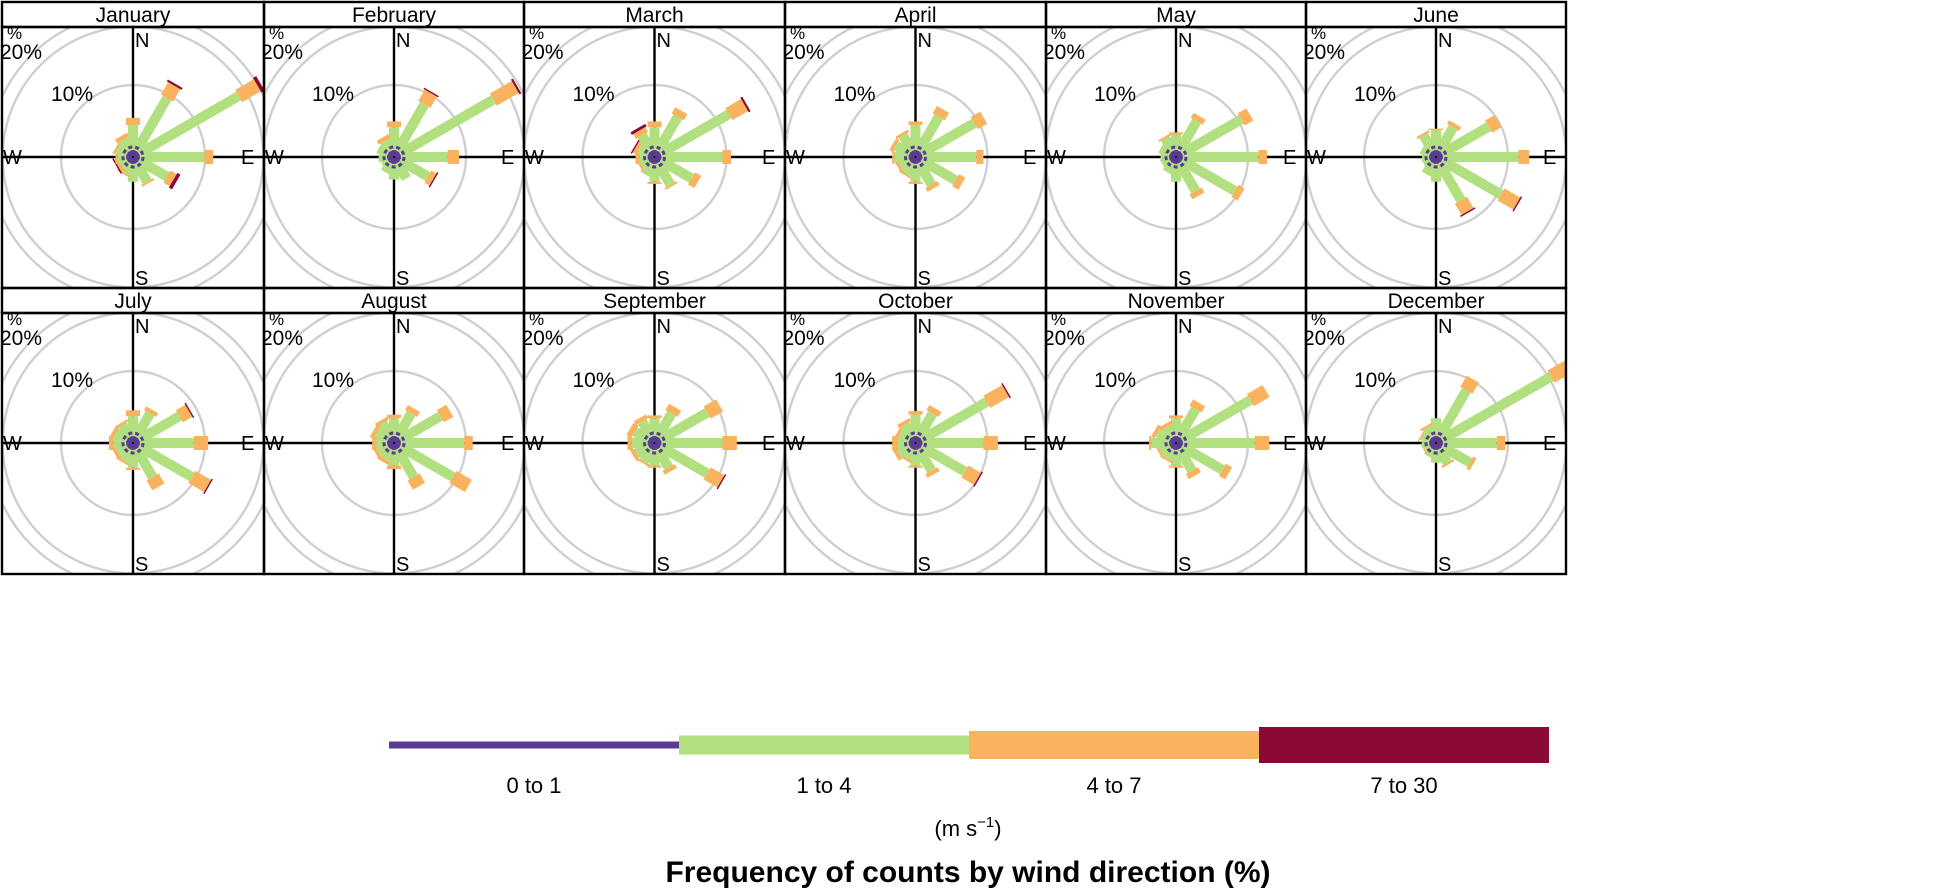 The width and height of the screenshot is (1938, 892). What do you see at coordinates (1471, 177) in the screenshot?
I see `petal-june-120-bin1` at bounding box center [1471, 177].